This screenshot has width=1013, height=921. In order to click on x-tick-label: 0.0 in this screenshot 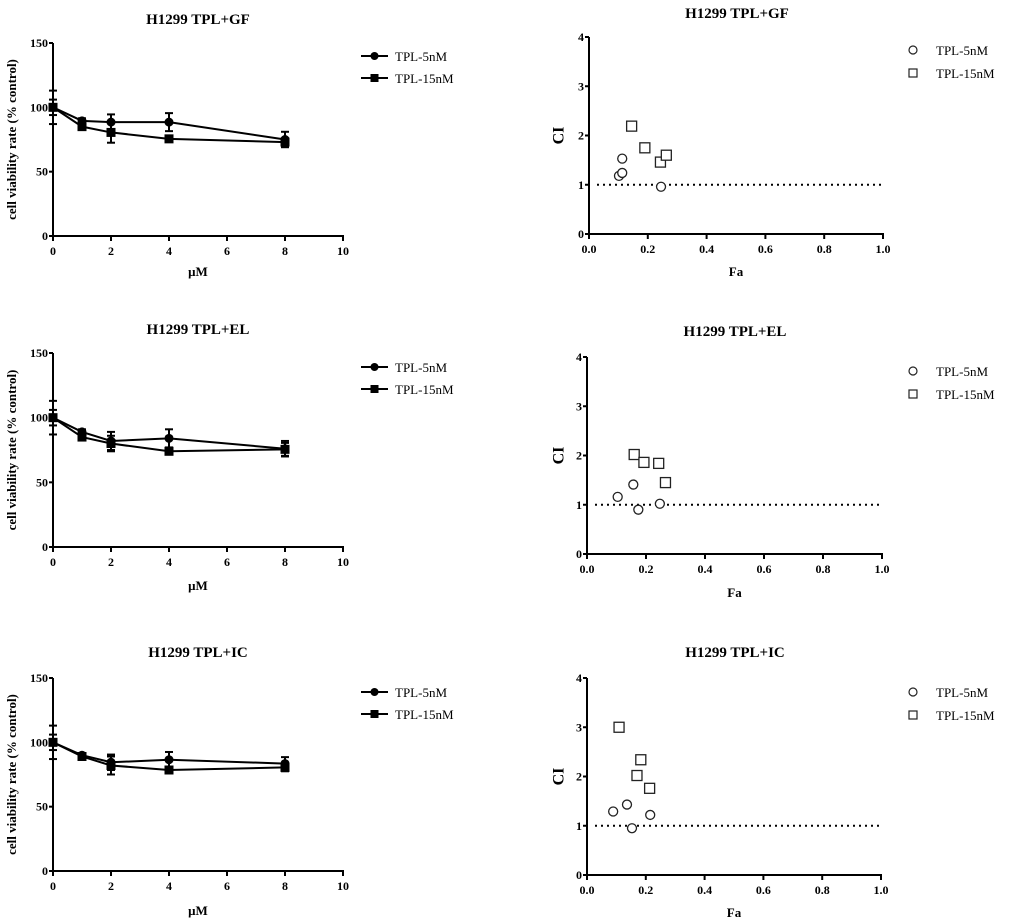, I will do `click(589, 249)`.